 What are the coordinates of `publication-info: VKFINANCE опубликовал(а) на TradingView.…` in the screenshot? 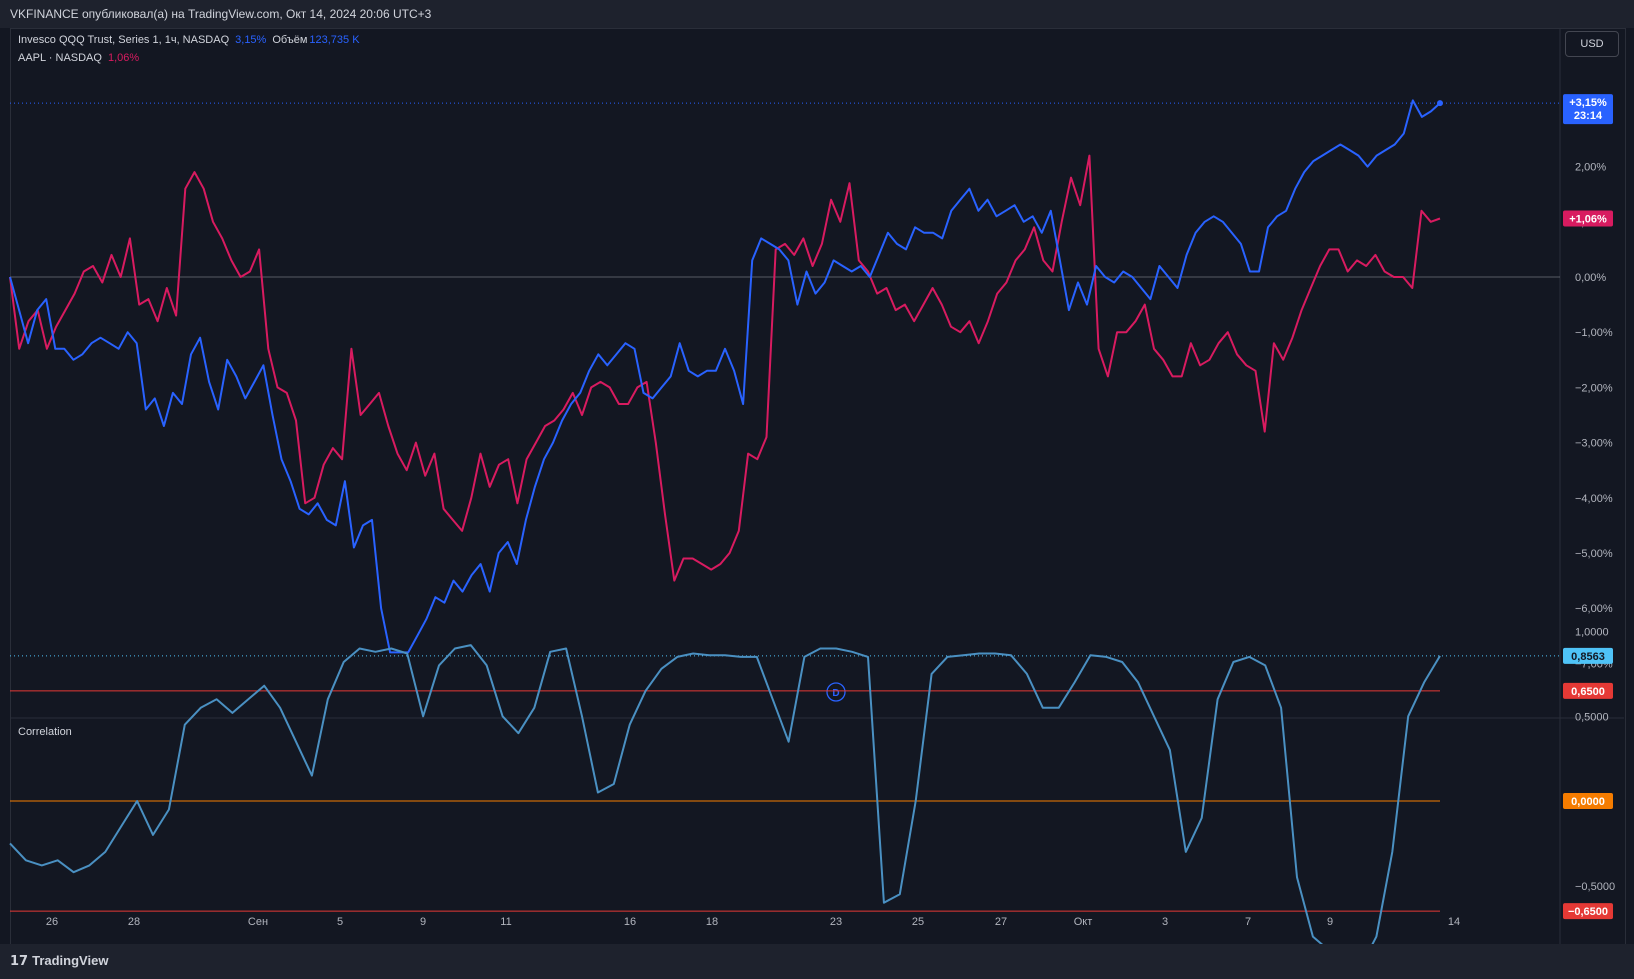 It's located at (221, 14).